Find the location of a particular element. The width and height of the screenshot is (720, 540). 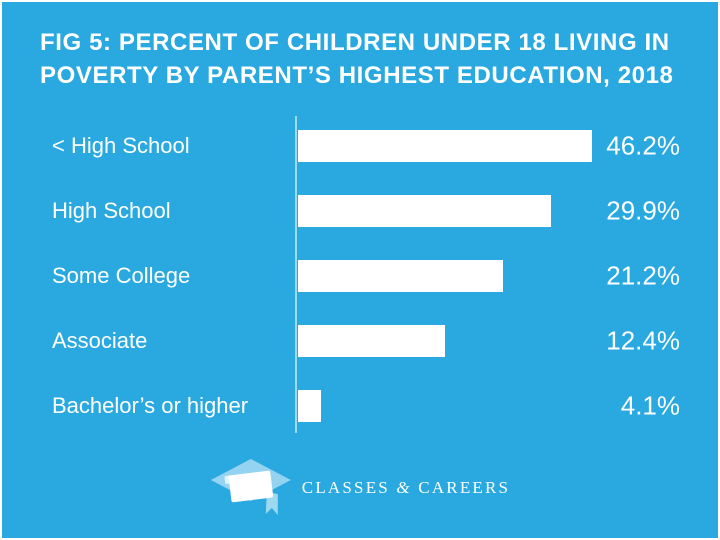

bar-value: 29.9% is located at coordinates (643, 210).